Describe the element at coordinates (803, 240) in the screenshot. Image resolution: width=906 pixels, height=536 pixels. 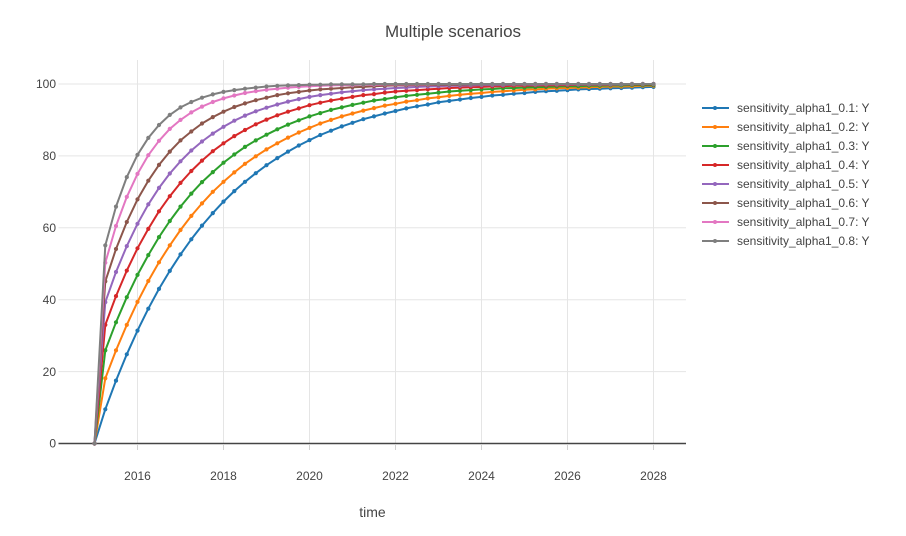
I see `legend-label: sensitivity_alpha1_0.8: Y` at that location.